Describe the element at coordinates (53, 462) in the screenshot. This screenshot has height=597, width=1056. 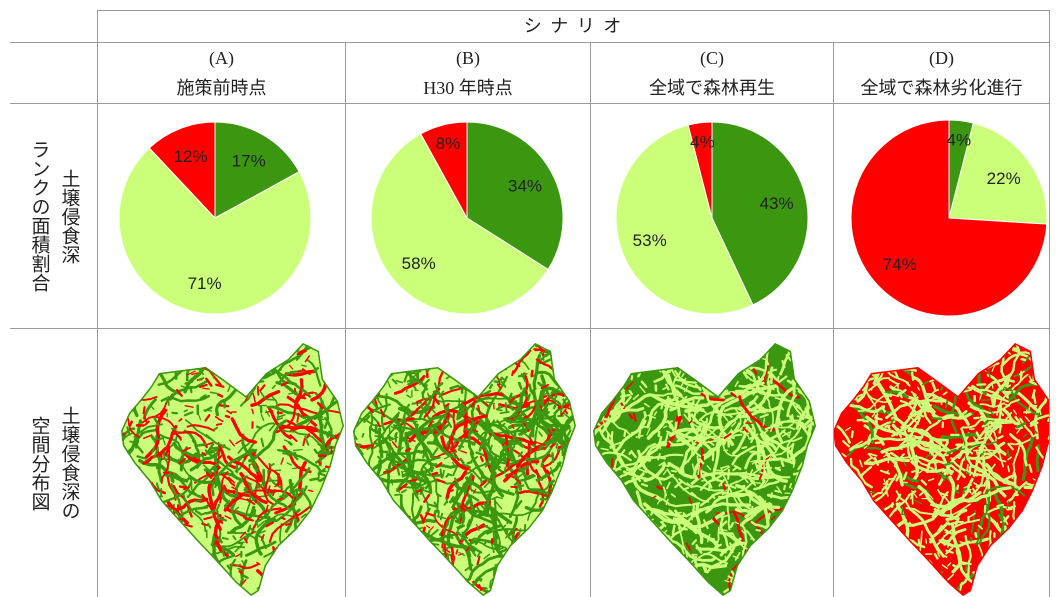
I see `row-label-spatial-map: 土壌侵食深の 空間分布図` at that location.